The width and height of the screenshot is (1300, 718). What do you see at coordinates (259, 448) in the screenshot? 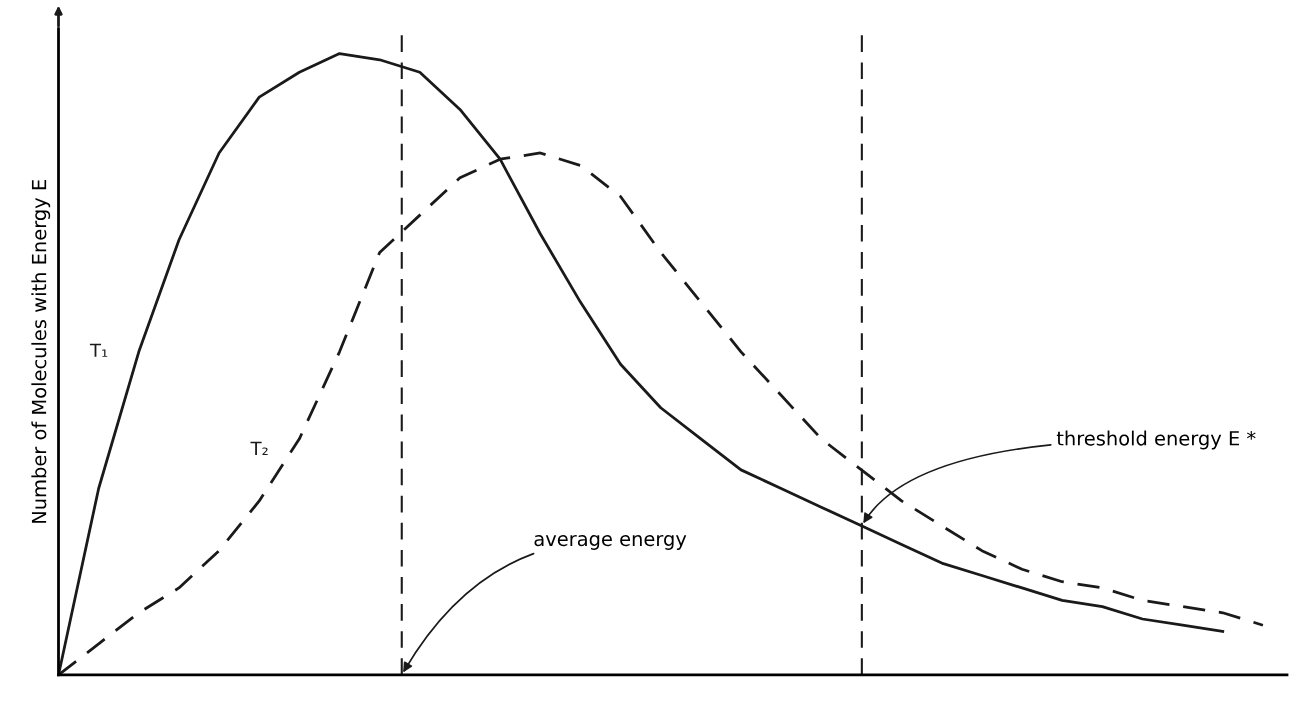
I see `series-label: T₂` at bounding box center [259, 448].